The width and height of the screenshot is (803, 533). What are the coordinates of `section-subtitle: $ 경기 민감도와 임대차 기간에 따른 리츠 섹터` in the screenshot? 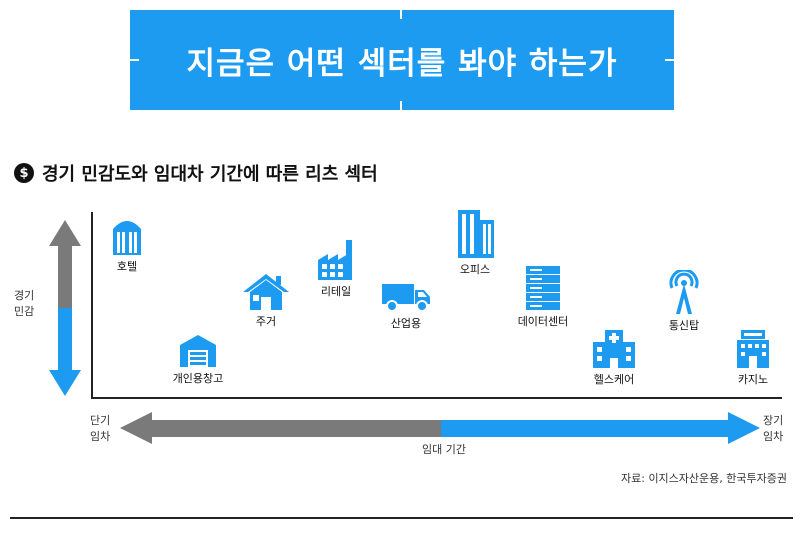 It's located at (196, 173).